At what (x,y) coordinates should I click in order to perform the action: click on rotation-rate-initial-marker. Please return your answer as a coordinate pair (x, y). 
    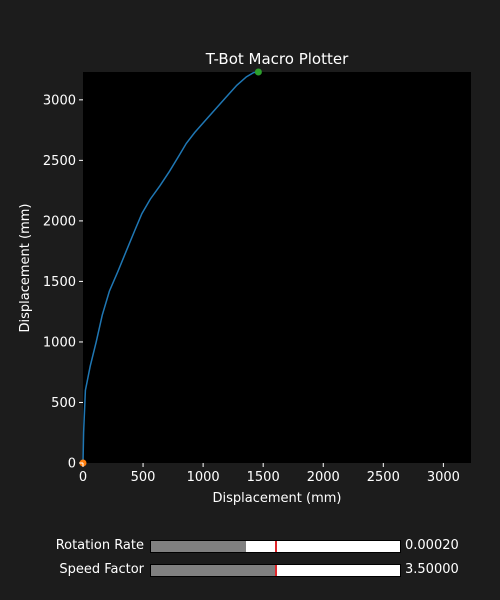
    Looking at the image, I should click on (275, 546).